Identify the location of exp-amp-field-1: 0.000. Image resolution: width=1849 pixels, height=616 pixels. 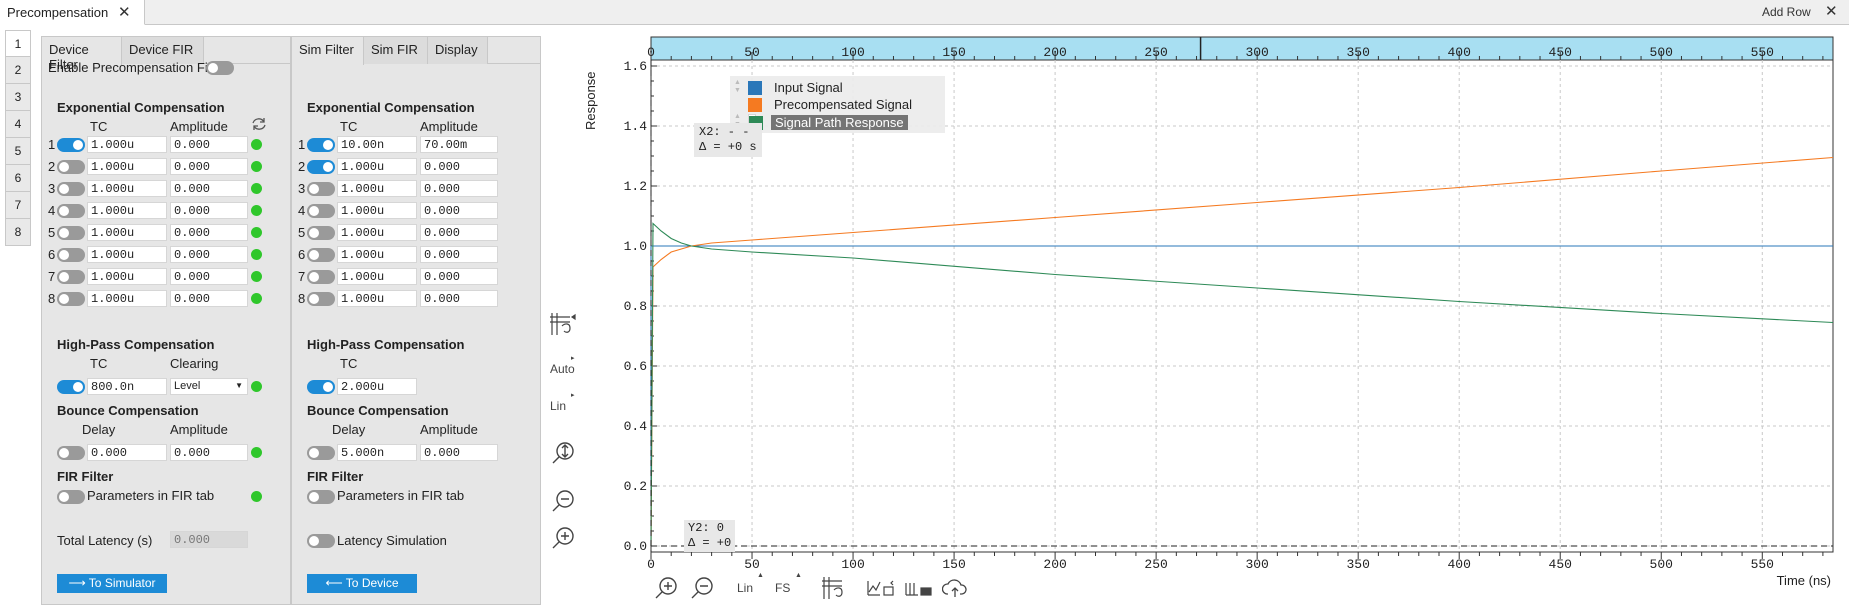
(209, 144).